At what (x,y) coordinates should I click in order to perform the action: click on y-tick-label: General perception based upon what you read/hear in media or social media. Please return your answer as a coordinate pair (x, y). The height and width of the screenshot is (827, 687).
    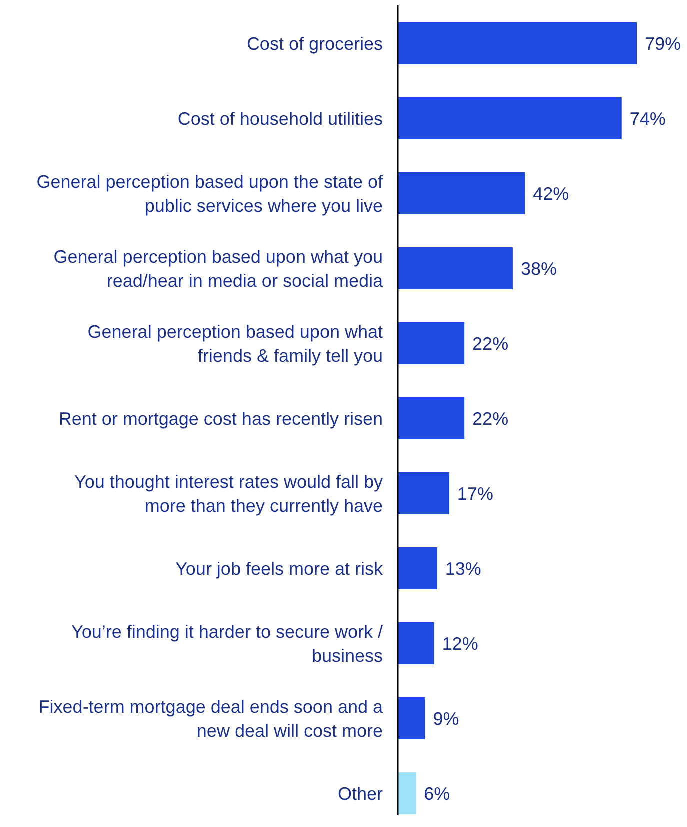
    Looking at the image, I should click on (219, 268).